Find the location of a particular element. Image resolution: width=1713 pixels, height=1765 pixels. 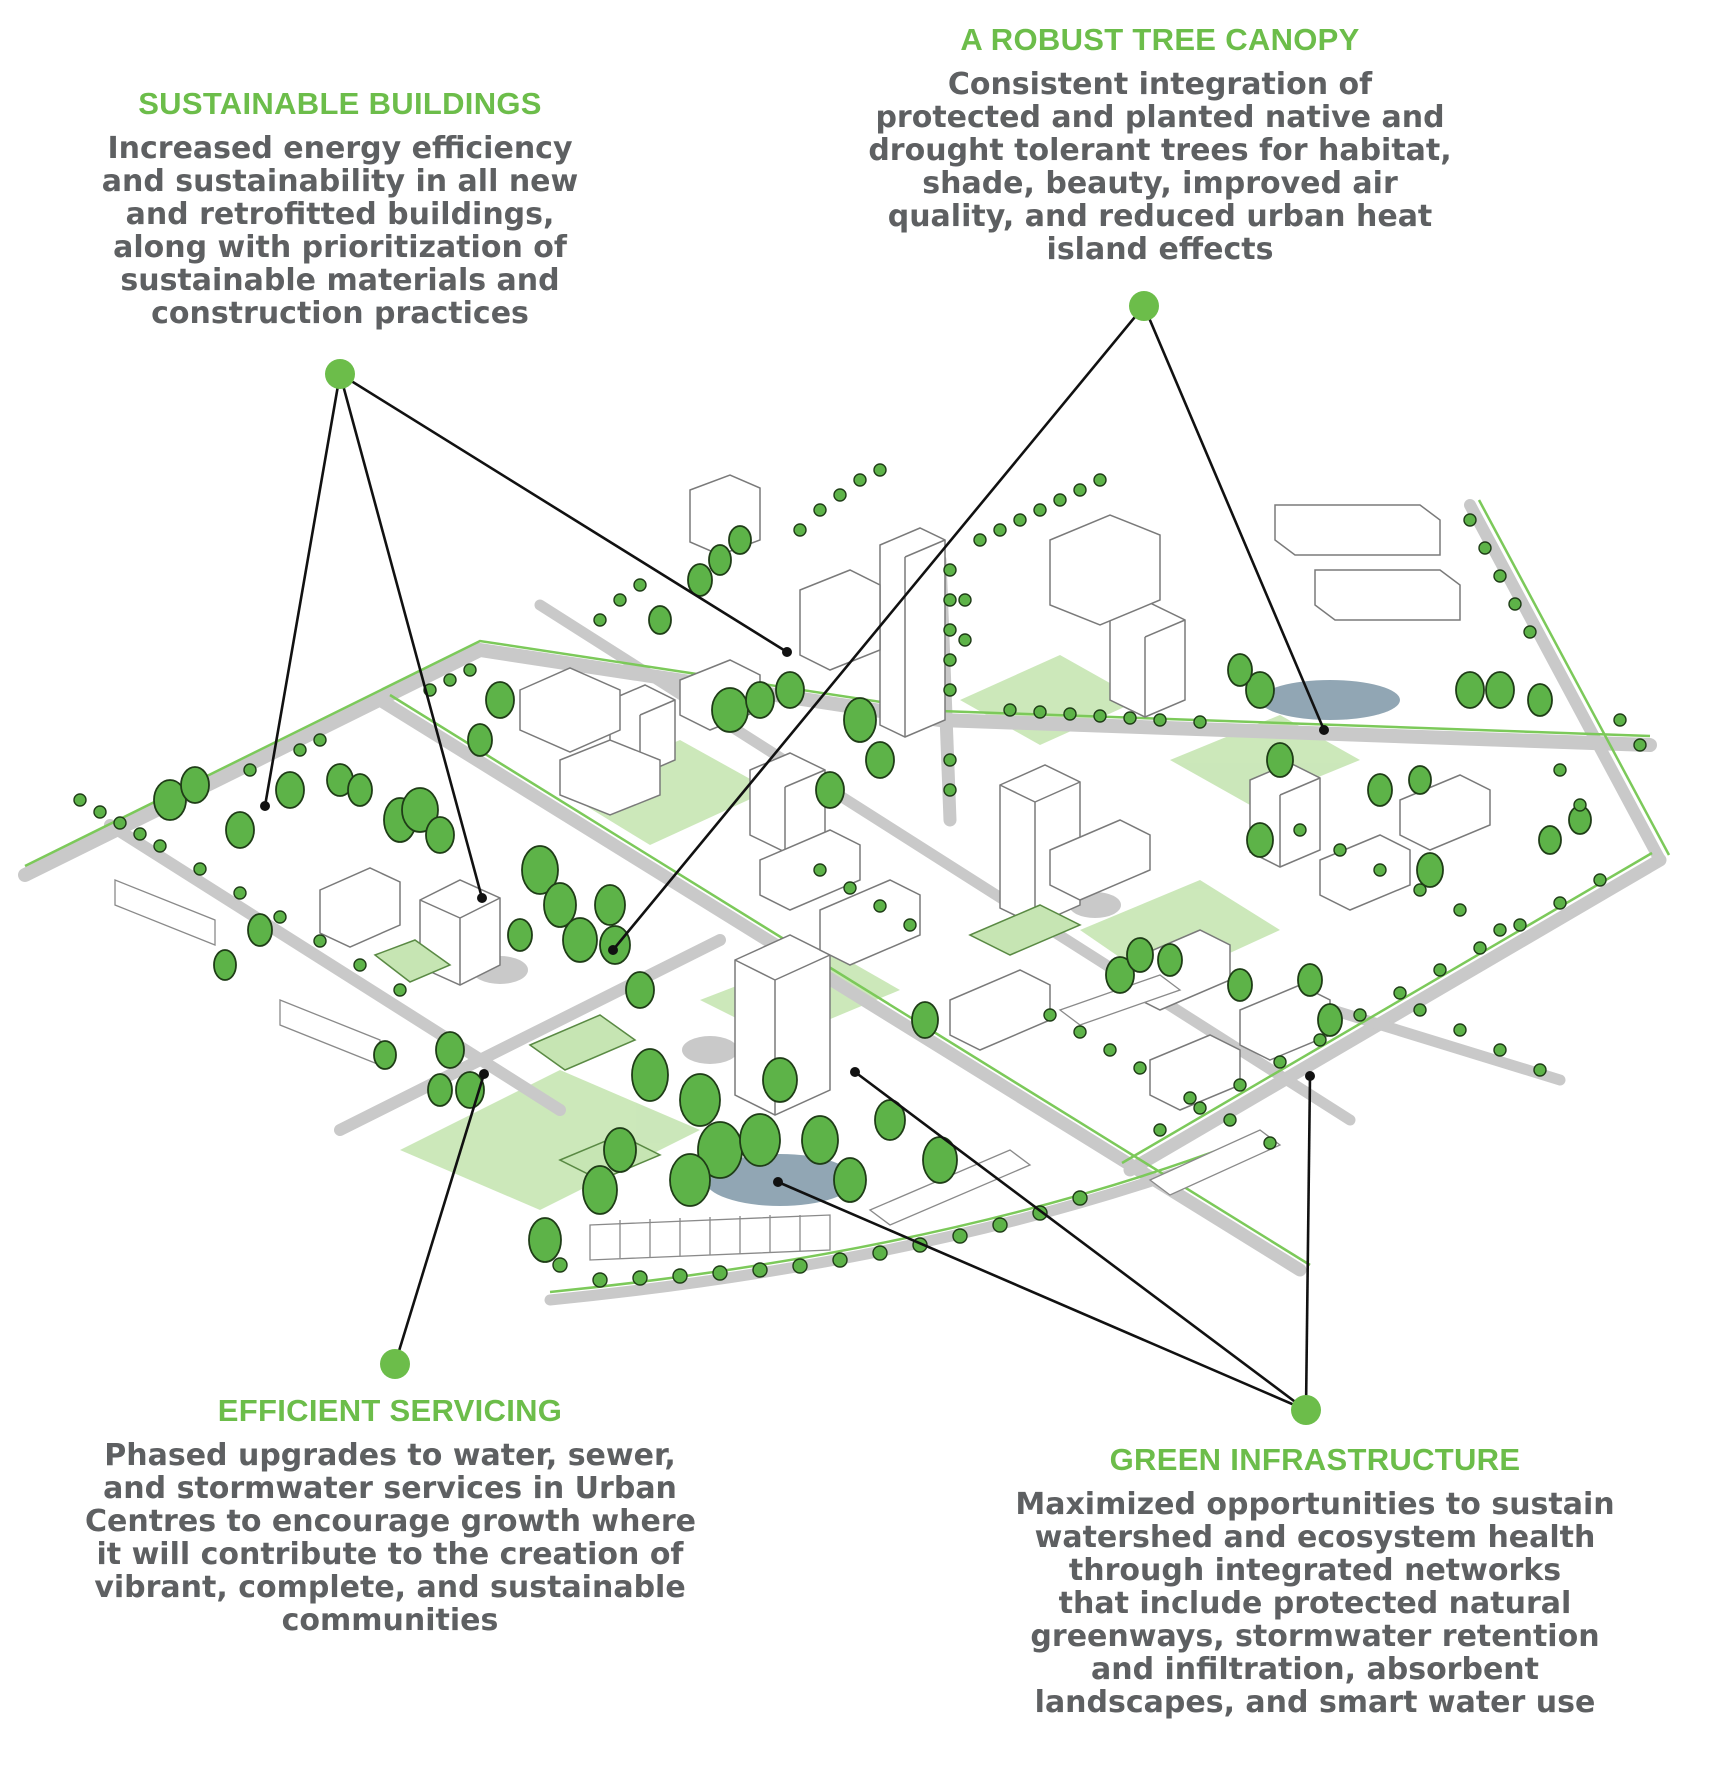

callout-line: and retrofitted buildings, is located at coordinates (340, 214).